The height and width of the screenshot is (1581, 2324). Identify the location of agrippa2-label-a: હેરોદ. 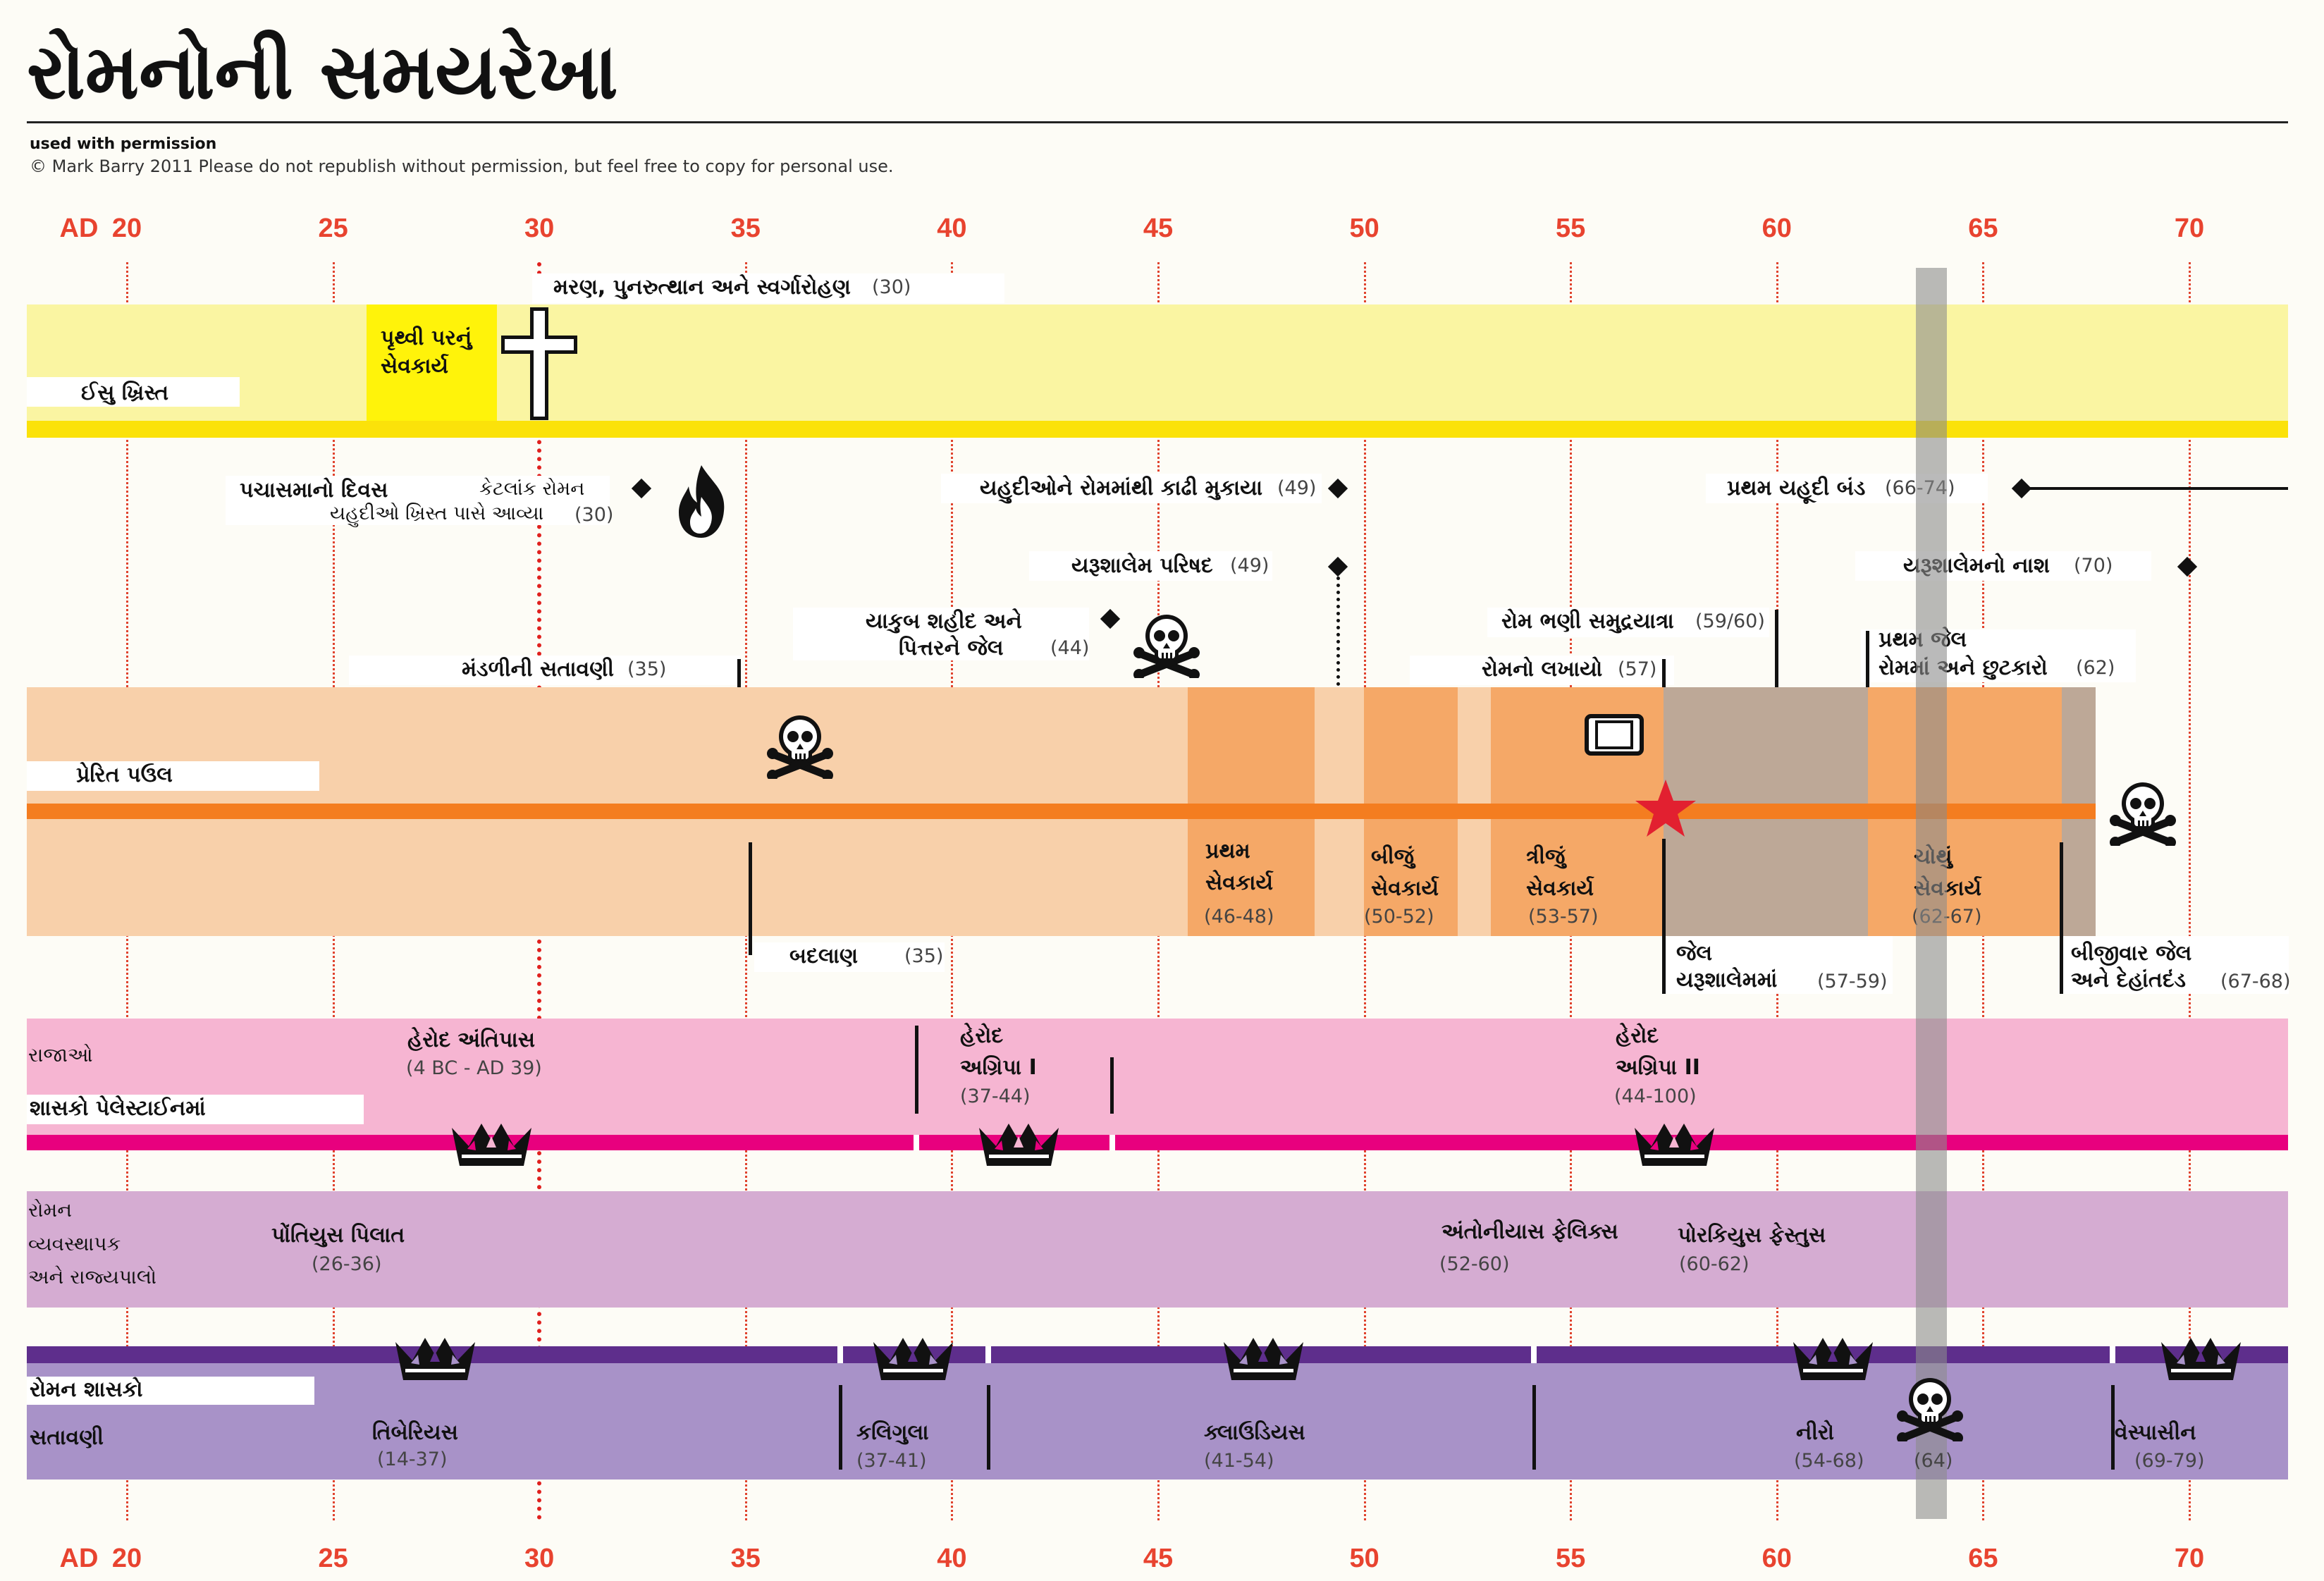
(1637, 1035).